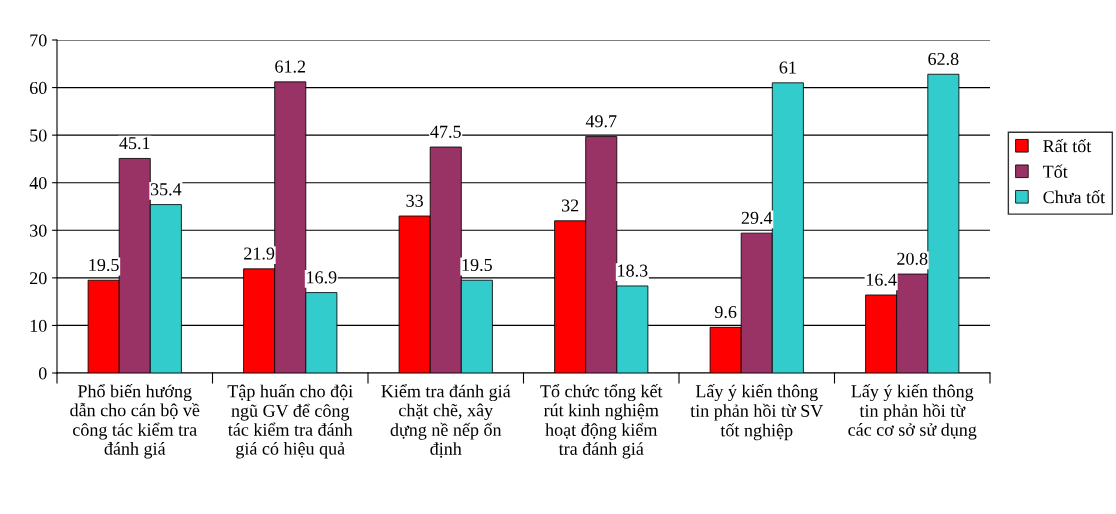  Describe the element at coordinates (259, 253) in the screenshot. I see `data-label: 21.9` at that location.